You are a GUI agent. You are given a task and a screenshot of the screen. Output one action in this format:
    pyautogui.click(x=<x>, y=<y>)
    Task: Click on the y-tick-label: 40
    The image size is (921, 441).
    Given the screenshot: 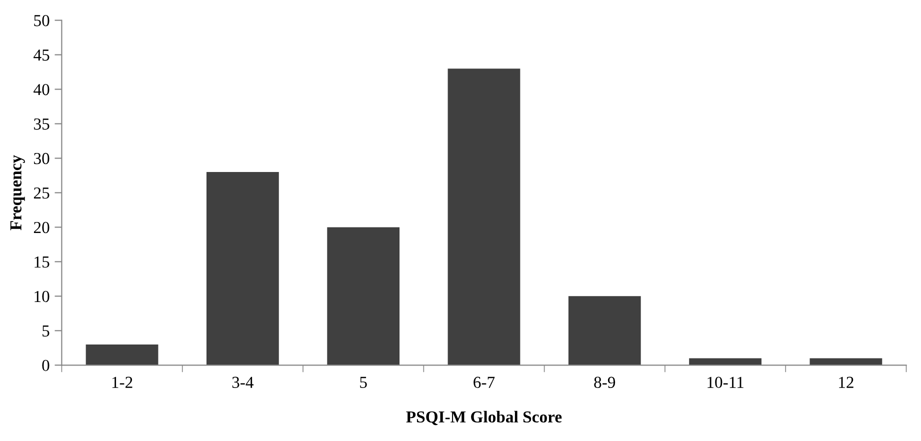 What is the action you would take?
    pyautogui.click(x=42, y=90)
    